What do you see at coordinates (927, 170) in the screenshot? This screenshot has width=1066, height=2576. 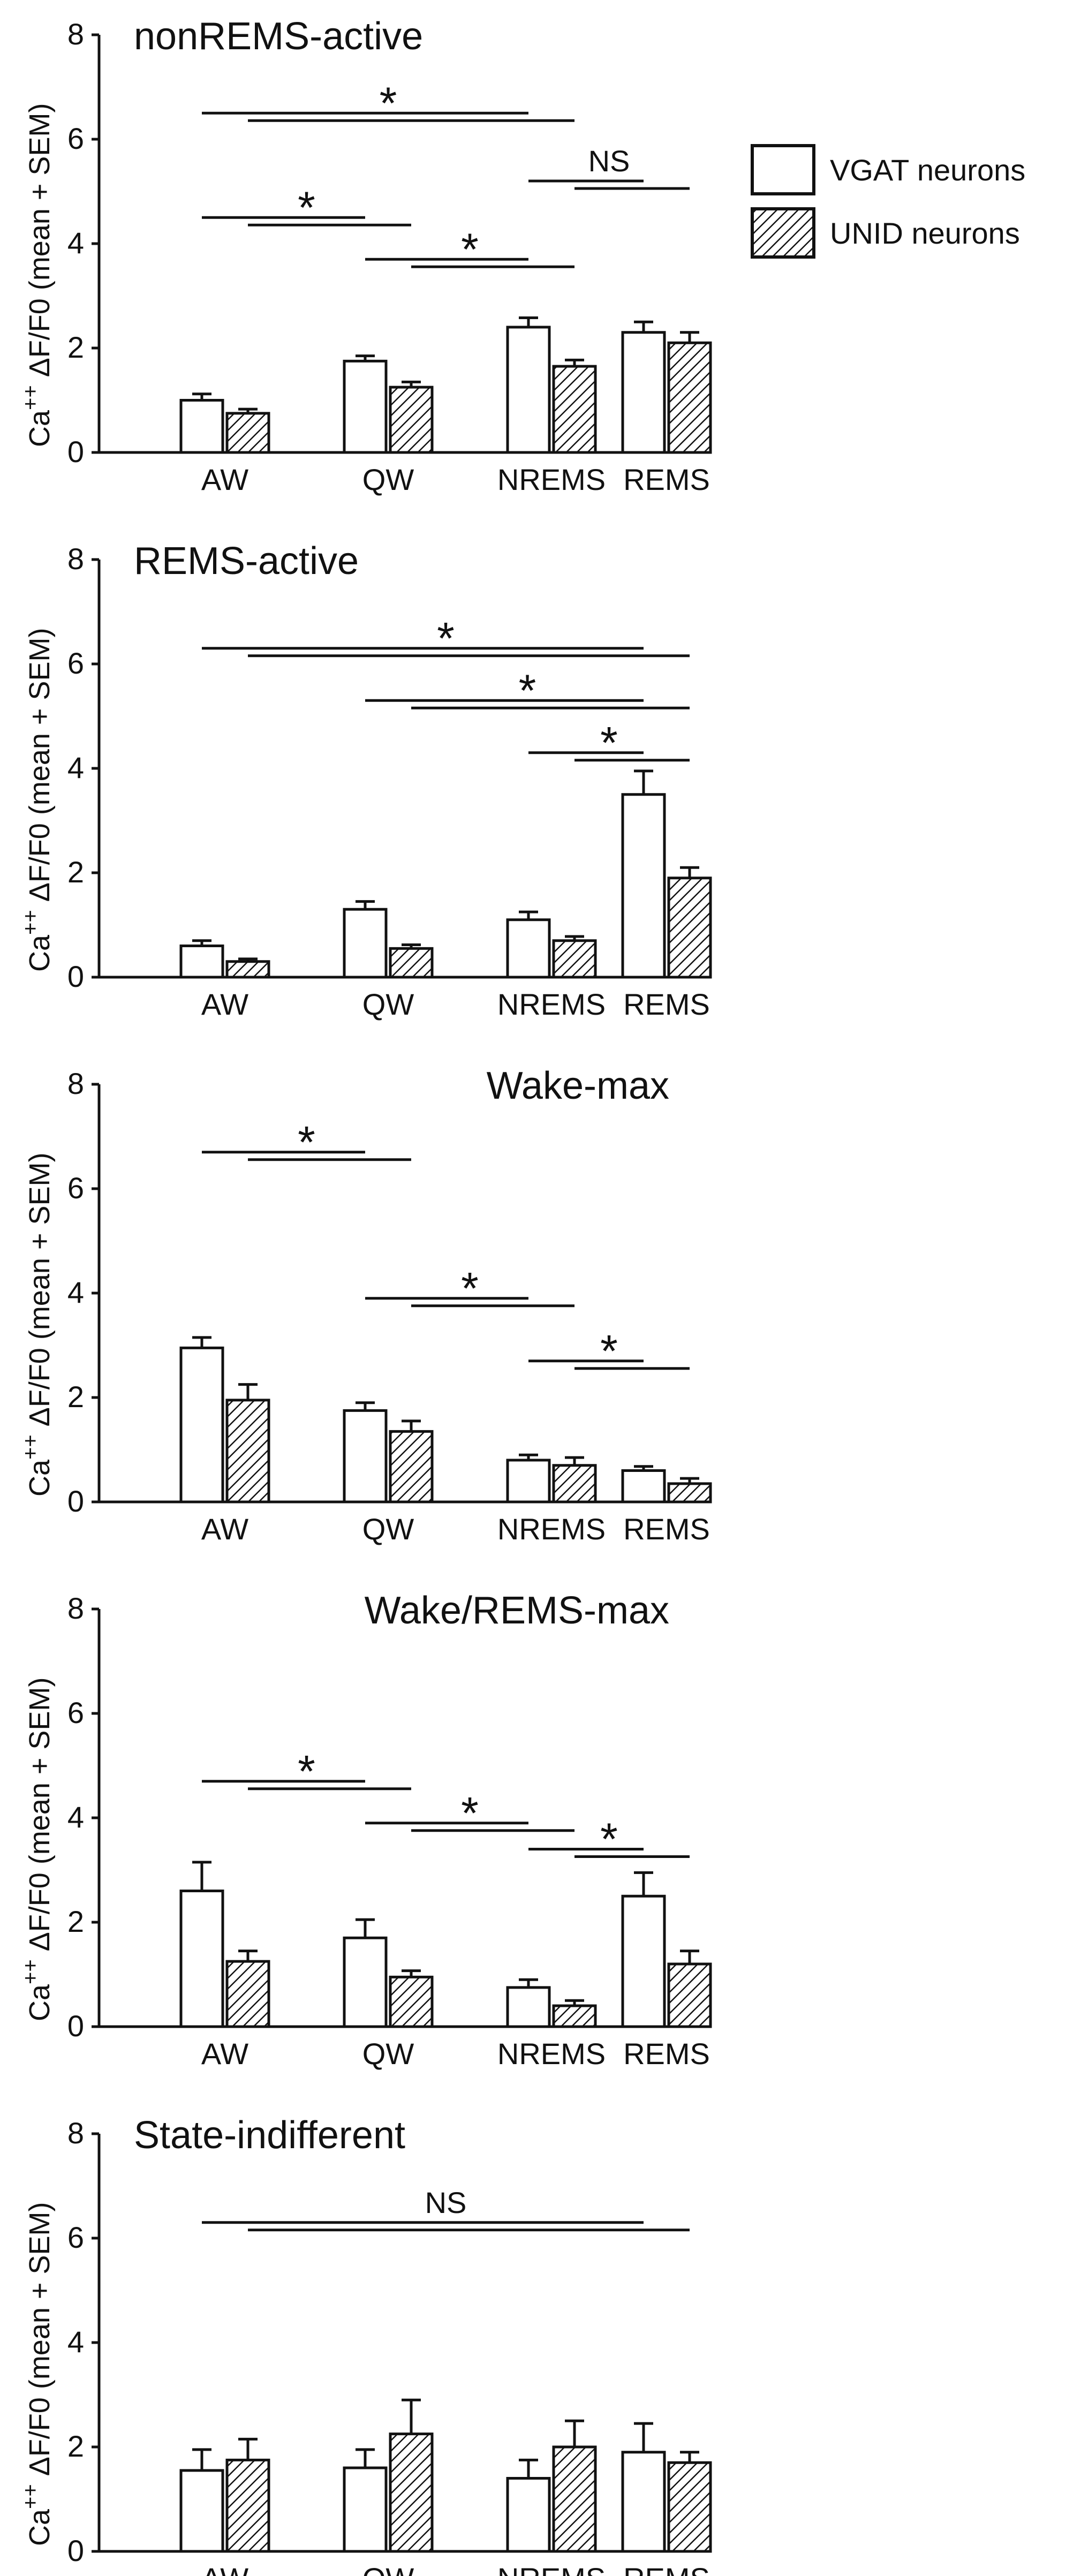 I see `legend-label-vgat: VGAT neurons` at bounding box center [927, 170].